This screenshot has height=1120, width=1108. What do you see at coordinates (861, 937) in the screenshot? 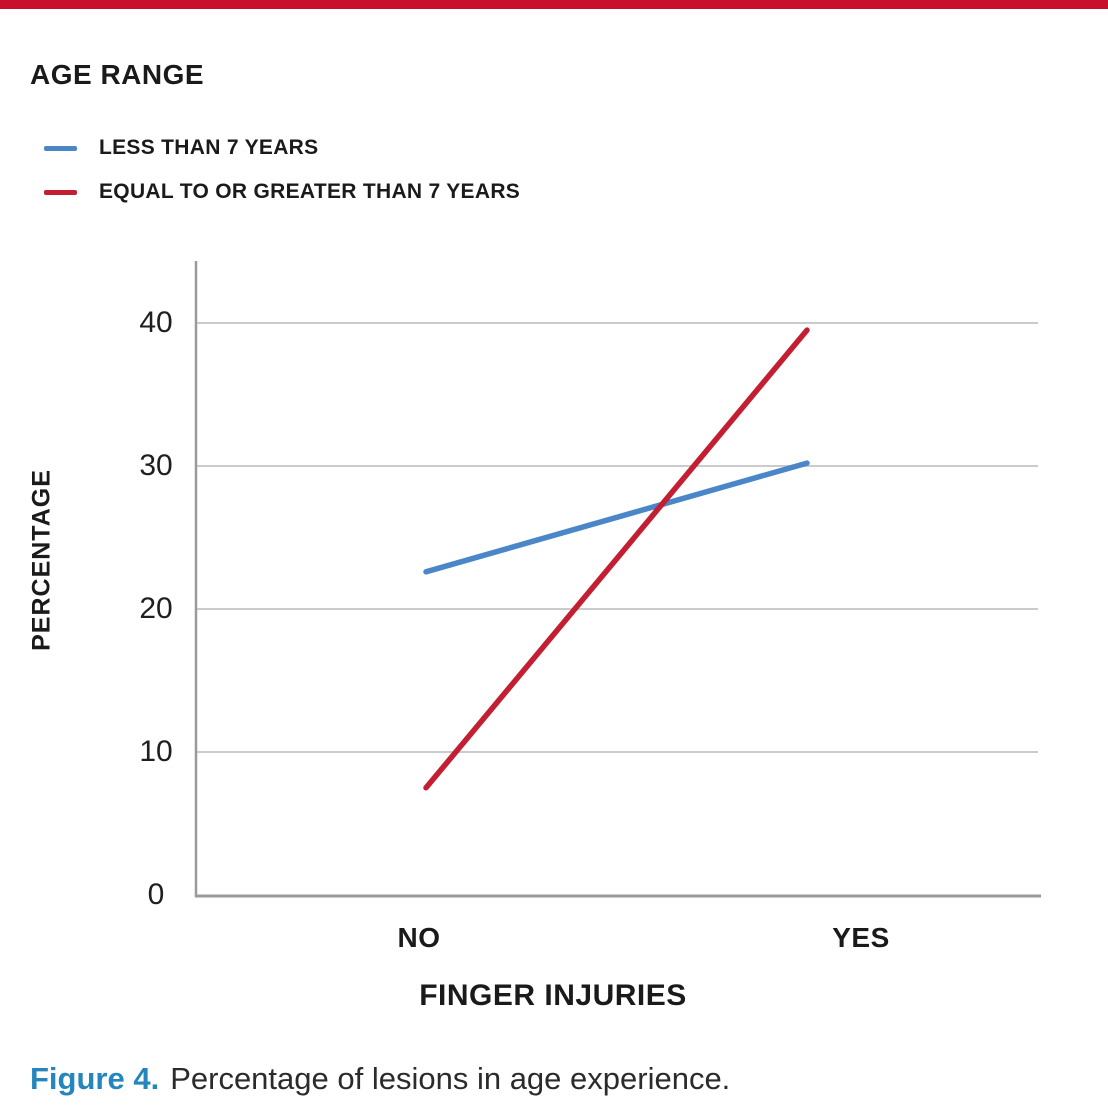
I see `x-category-label-yes: YES` at bounding box center [861, 937].